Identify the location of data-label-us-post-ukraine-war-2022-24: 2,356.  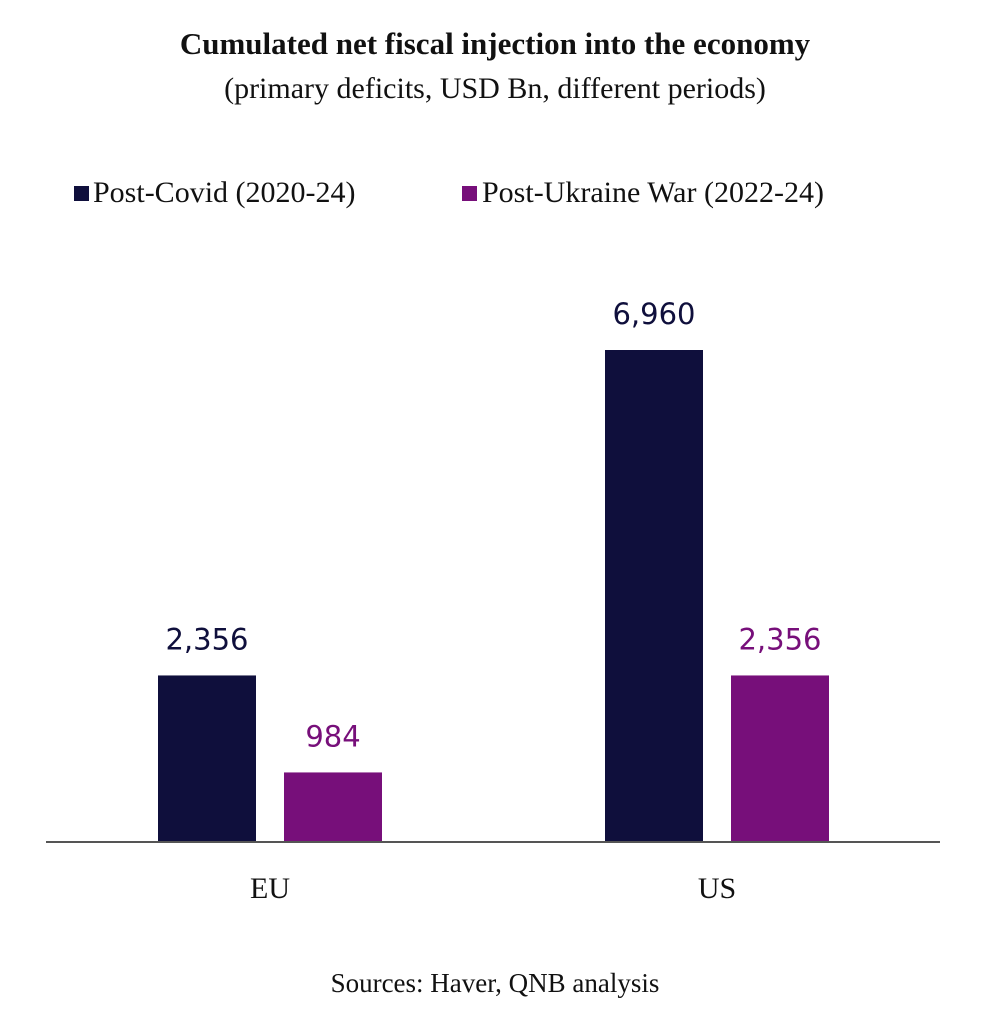
(779, 639).